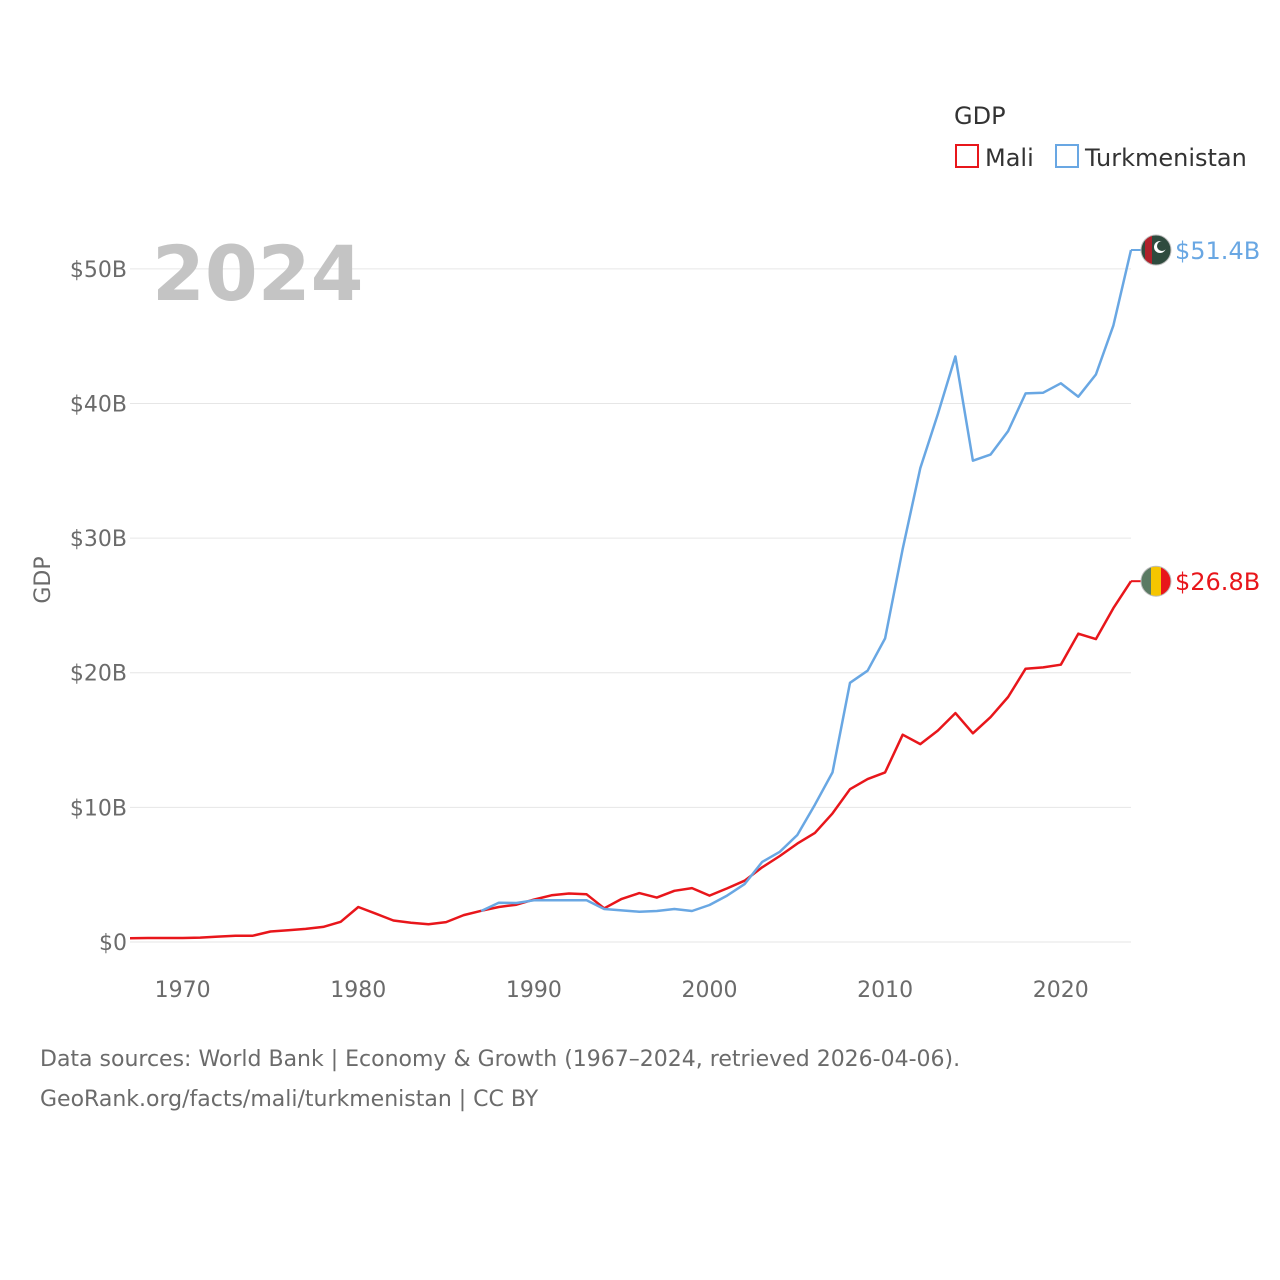 The height and width of the screenshot is (1280, 1280). I want to click on x-axis-ticks: 1970 1980 1990 2000 2010 2020, so click(622, 990).